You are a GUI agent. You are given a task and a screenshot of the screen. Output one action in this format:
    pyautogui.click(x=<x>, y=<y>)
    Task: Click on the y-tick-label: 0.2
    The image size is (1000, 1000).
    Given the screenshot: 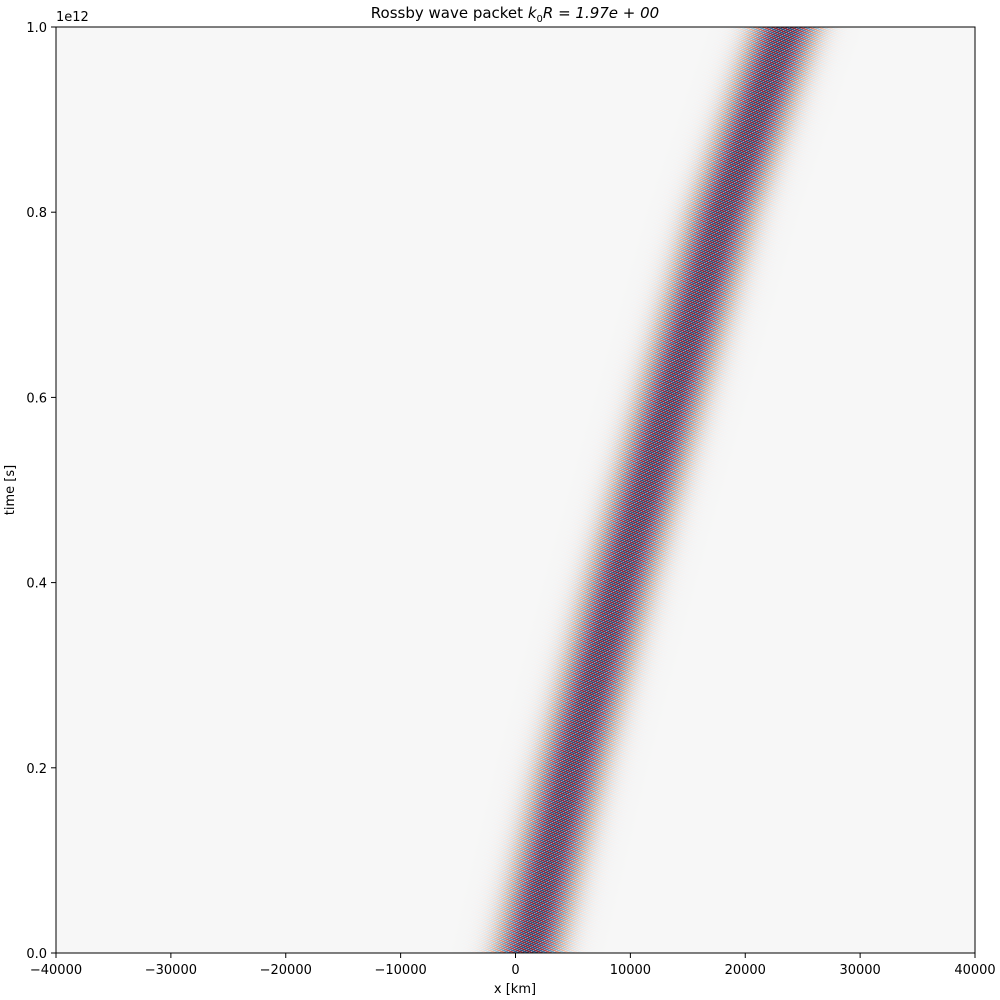 What is the action you would take?
    pyautogui.click(x=36, y=769)
    